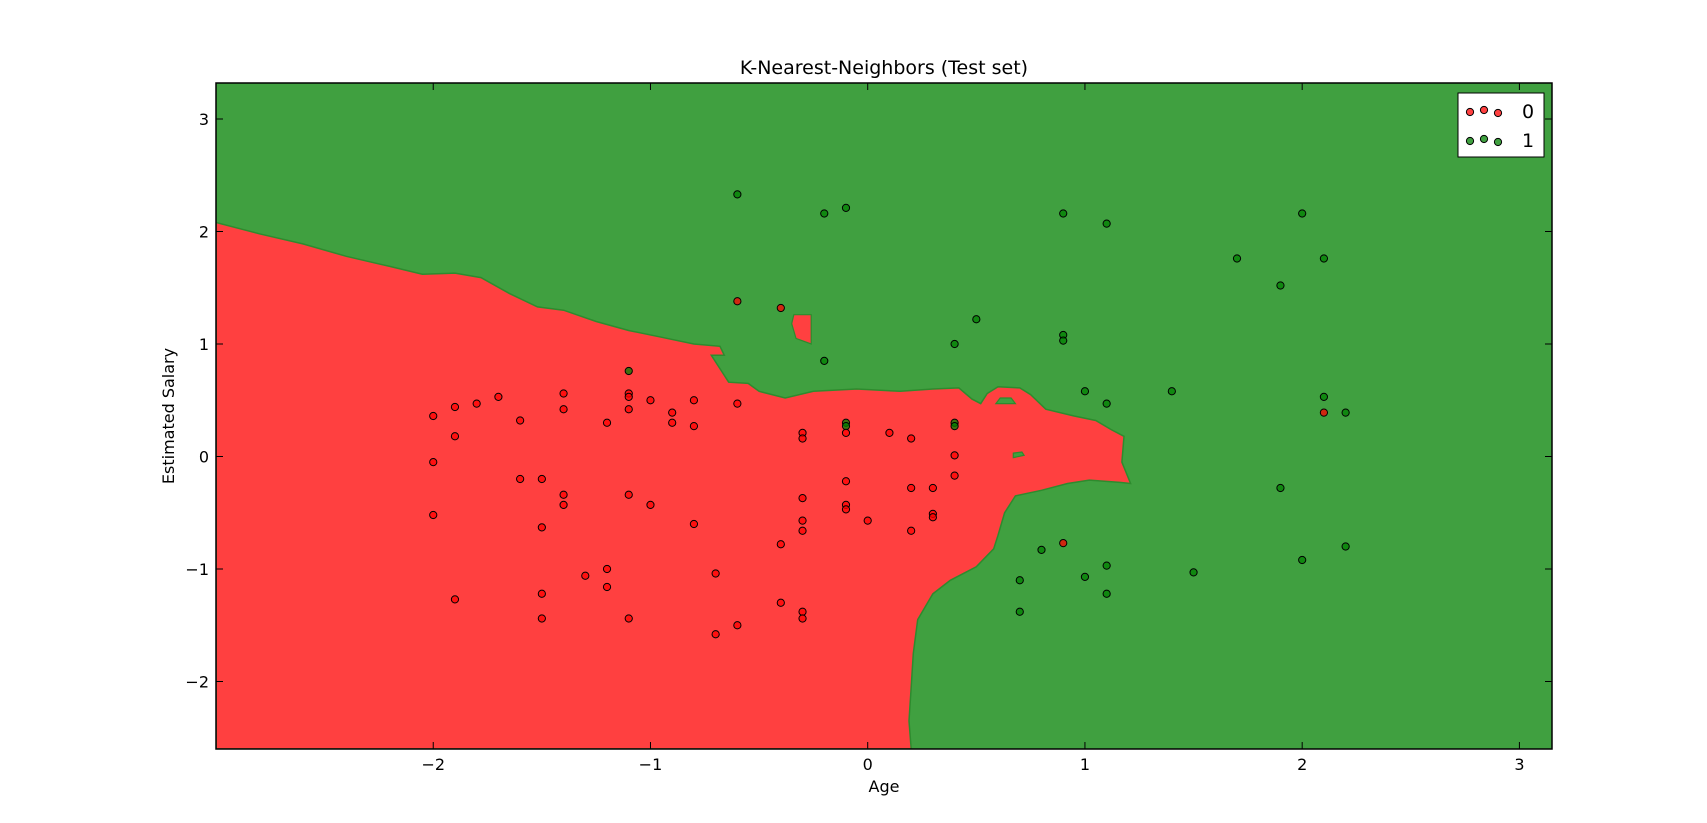 The height and width of the screenshot is (823, 1707). What do you see at coordinates (1528, 112) in the screenshot?
I see `legend-label-0: 0` at bounding box center [1528, 112].